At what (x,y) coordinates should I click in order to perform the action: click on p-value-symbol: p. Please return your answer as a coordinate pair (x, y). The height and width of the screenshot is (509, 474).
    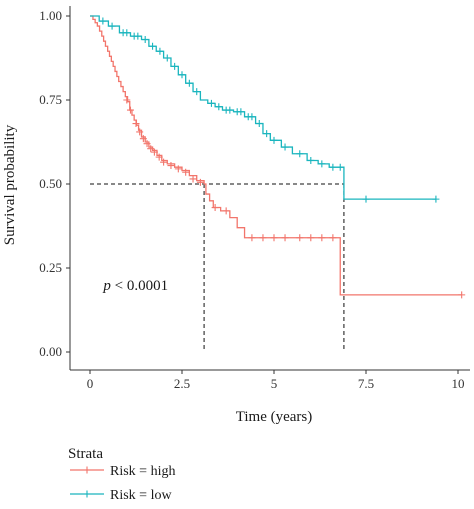
    Looking at the image, I should click on (106, 286).